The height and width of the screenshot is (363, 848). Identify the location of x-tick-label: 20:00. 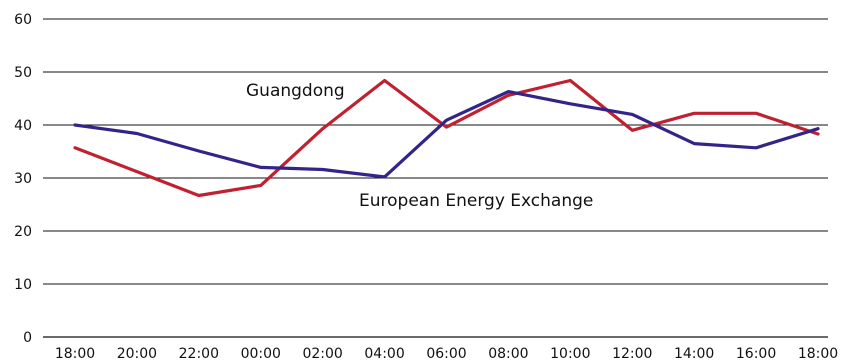
(137, 354).